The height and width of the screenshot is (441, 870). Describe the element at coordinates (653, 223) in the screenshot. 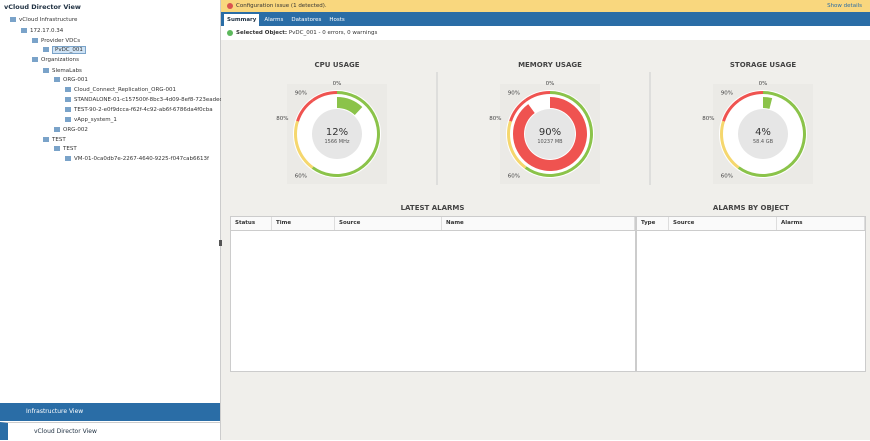

I see `column-header: Type` at that location.